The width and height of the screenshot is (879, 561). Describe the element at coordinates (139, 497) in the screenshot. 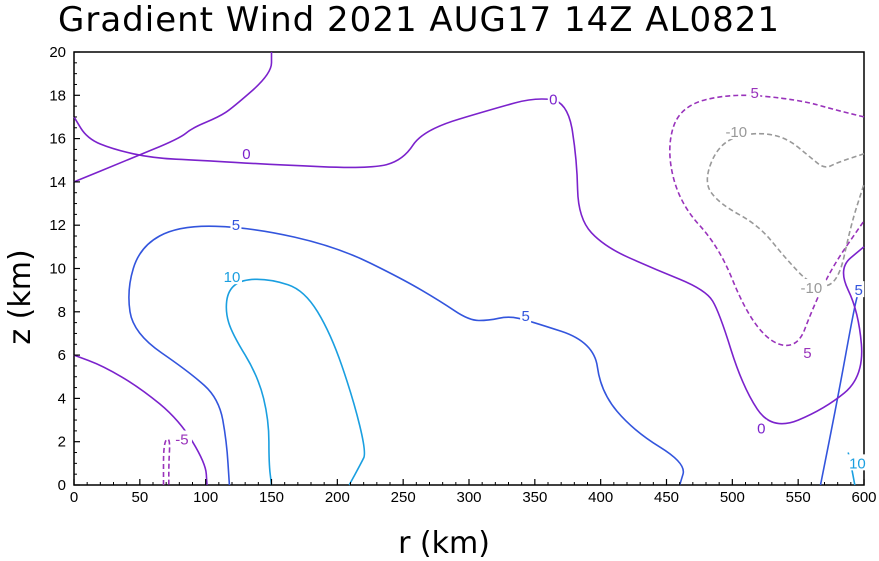

I see `x-tick-label: 50` at that location.